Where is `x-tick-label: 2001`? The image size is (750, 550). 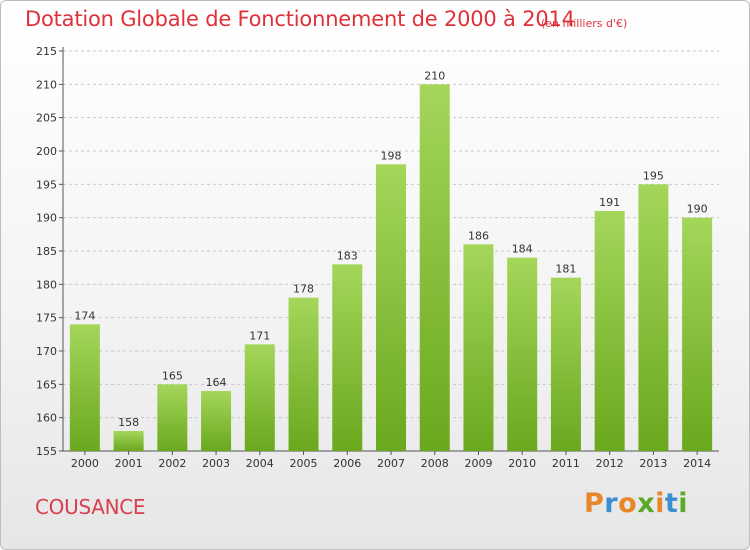
x-tick-label: 2001 is located at coordinates (129, 463).